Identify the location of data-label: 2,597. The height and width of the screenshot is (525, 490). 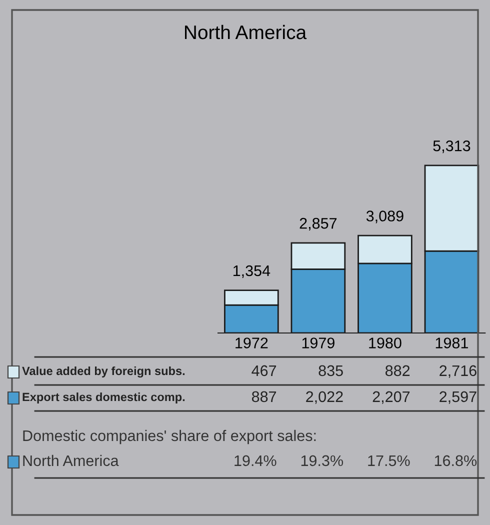
(458, 397).